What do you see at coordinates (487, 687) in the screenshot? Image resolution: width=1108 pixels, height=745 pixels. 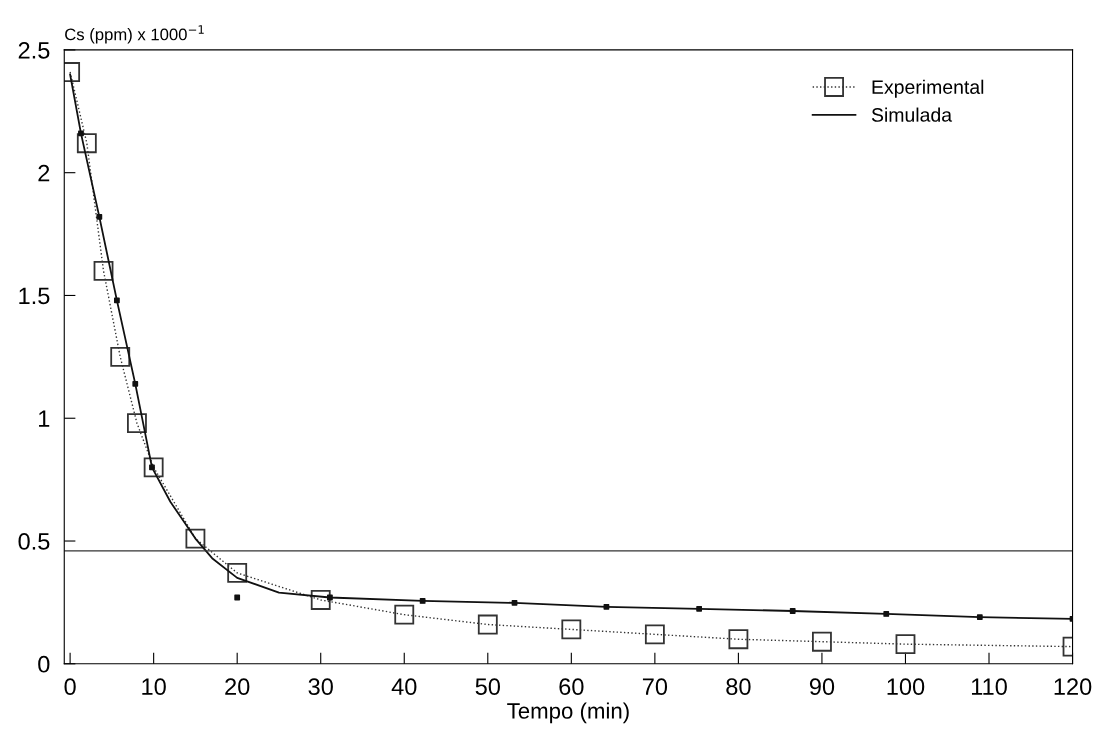 I see `x-tick-label: 50` at bounding box center [487, 687].